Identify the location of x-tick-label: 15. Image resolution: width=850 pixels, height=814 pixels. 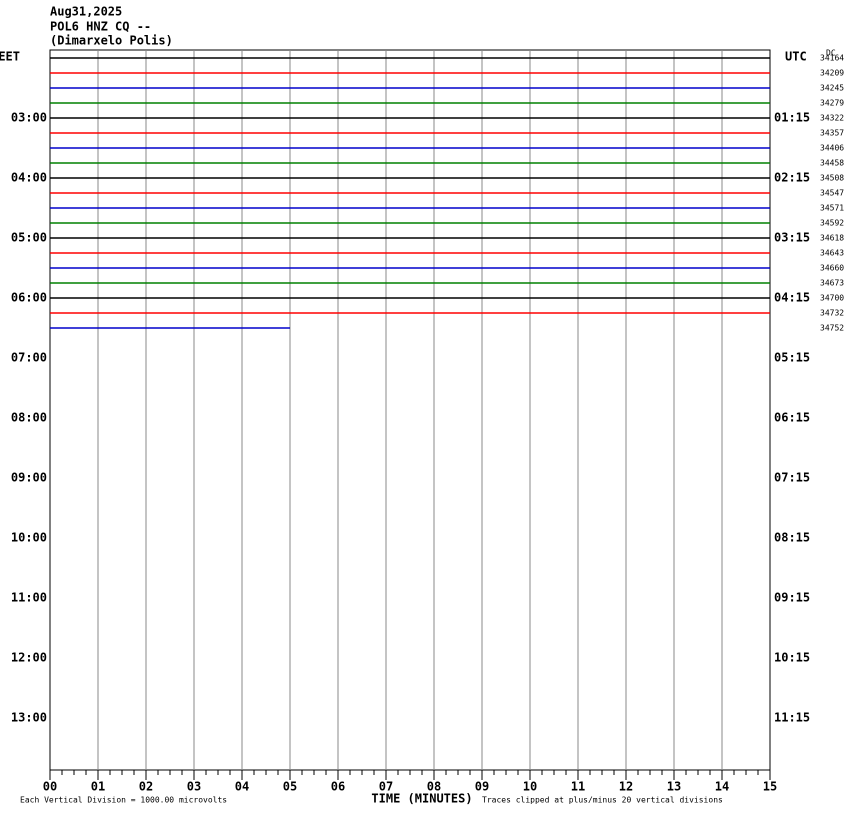
(770, 787).